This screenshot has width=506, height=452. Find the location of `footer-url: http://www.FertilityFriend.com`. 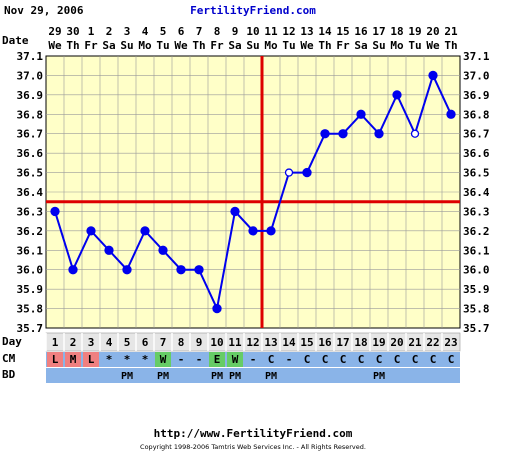

footer-url: http://www.FertilityFriend.com is located at coordinates (253, 433).